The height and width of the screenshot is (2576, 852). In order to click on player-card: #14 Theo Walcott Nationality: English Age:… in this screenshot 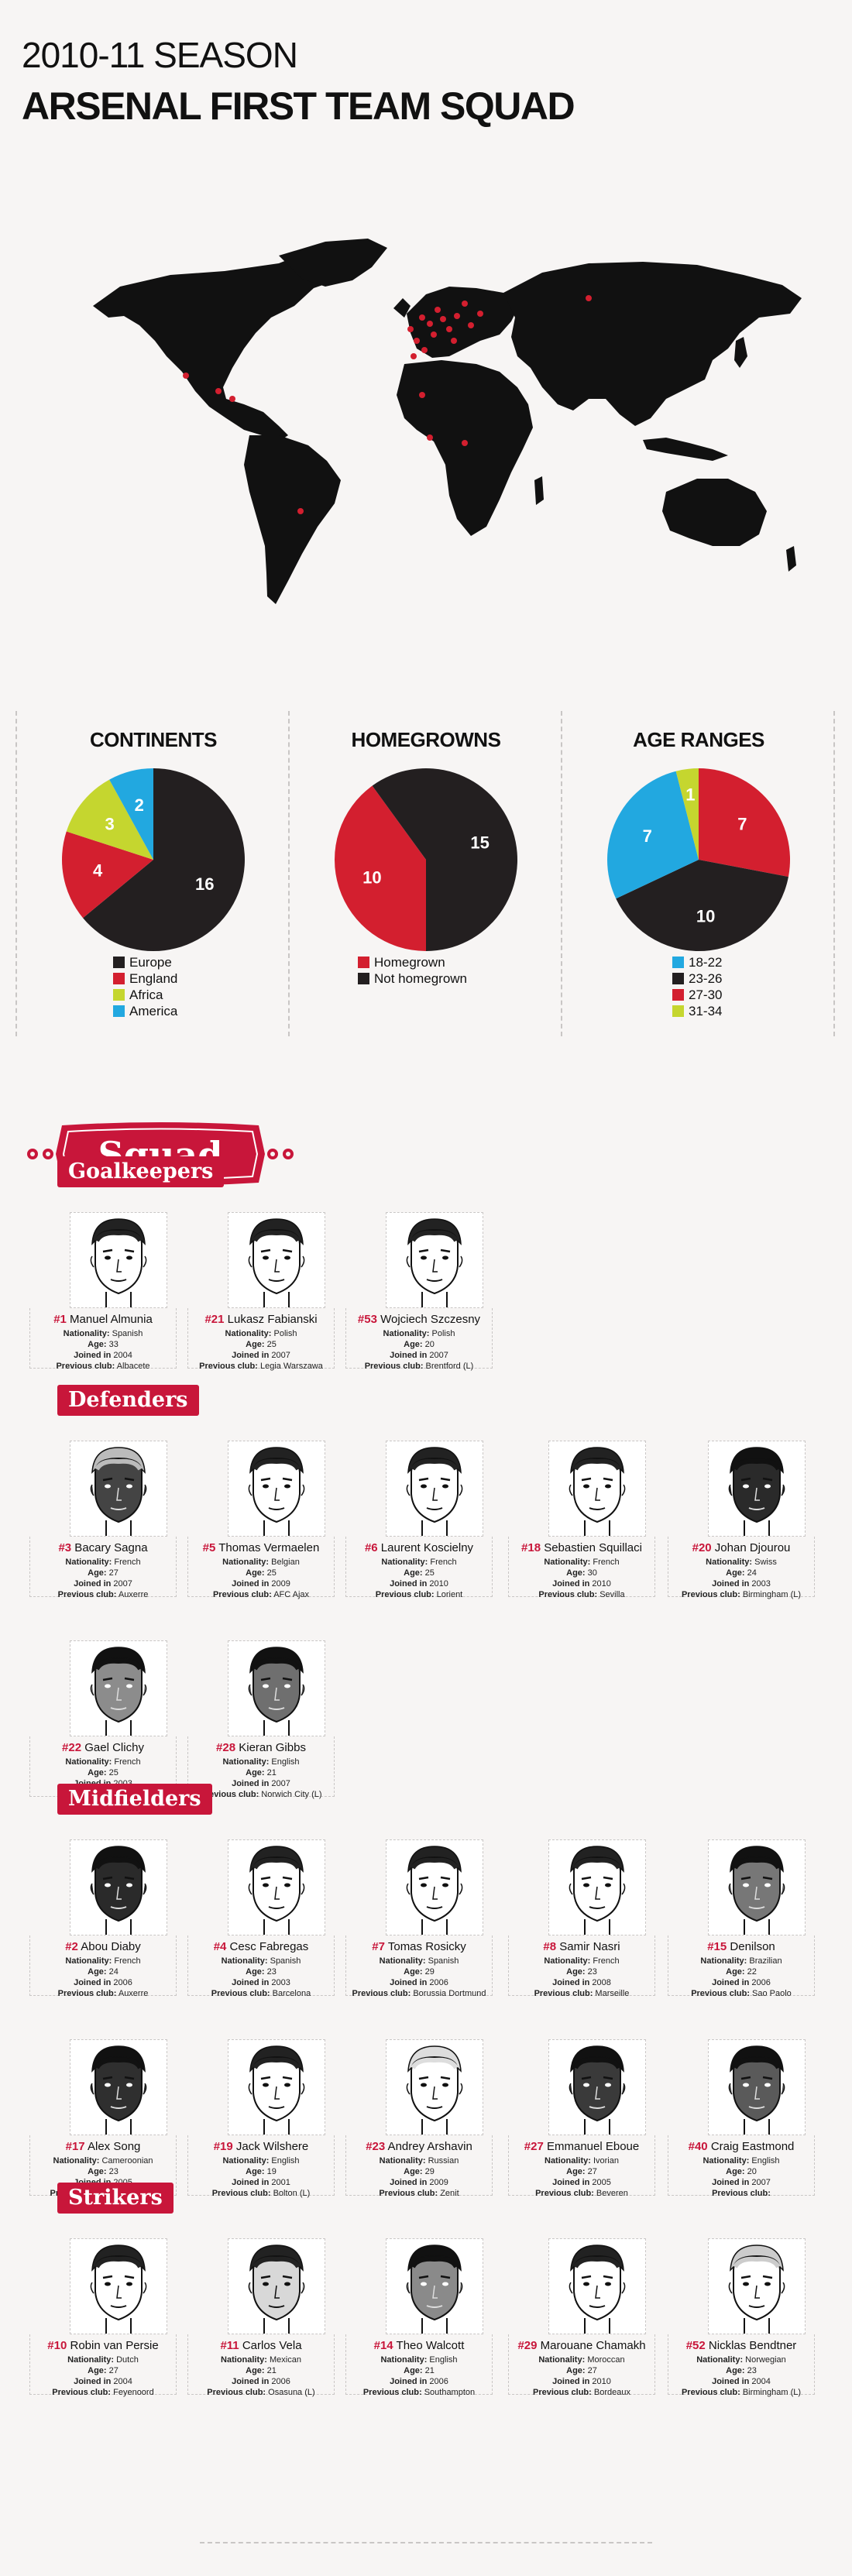, I will do `click(419, 2317)`.